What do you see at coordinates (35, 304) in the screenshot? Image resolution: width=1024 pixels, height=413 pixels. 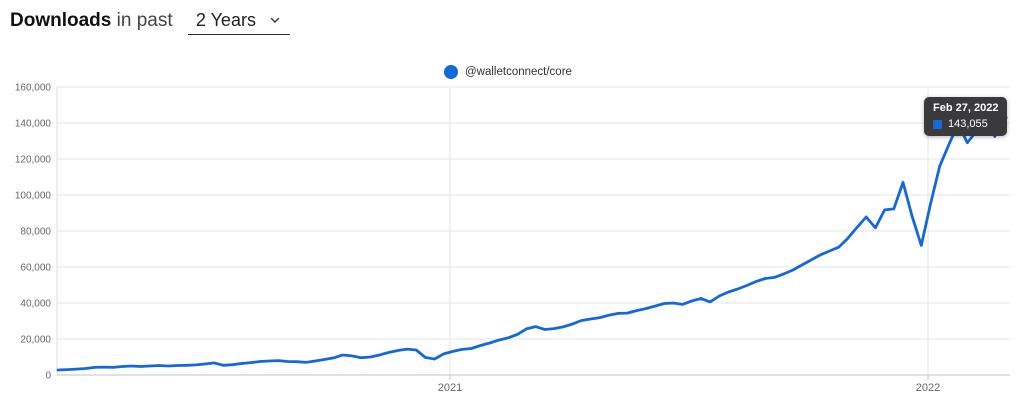 I see `y-tick-label: 40,000` at bounding box center [35, 304].